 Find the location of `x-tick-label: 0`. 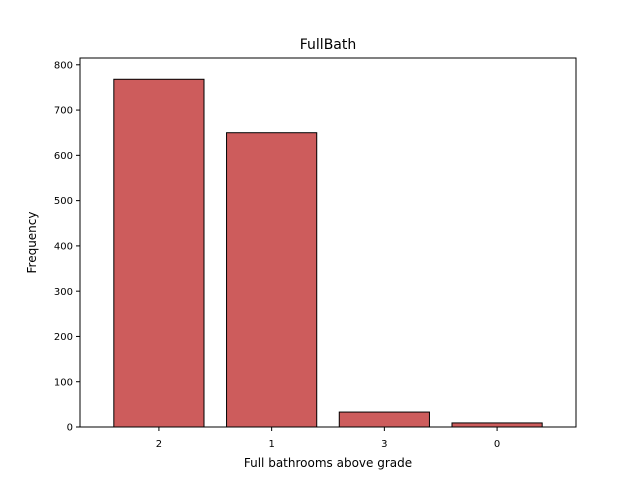

x-tick-label: 0 is located at coordinates (497, 444).